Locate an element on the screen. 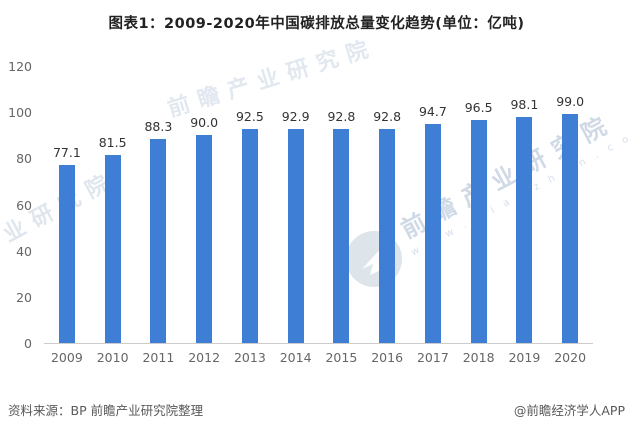 The image size is (633, 430). bar-column: 92.9 is located at coordinates (296, 204).